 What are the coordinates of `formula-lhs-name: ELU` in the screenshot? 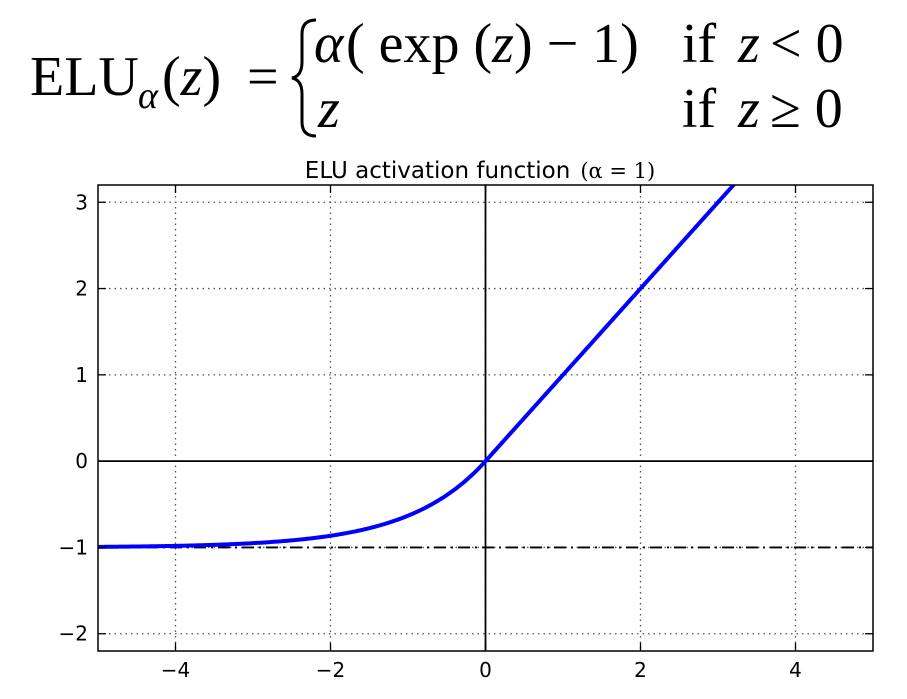 It's located at (84, 77).